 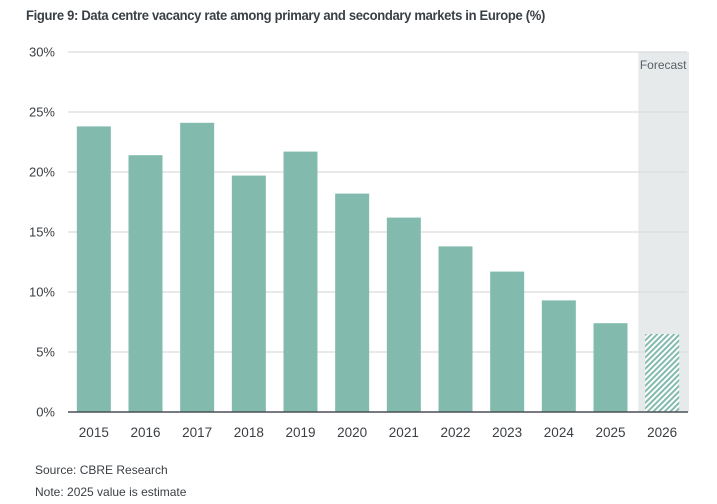 What do you see at coordinates (42, 112) in the screenshot?
I see `y-tick-label: 25%` at bounding box center [42, 112].